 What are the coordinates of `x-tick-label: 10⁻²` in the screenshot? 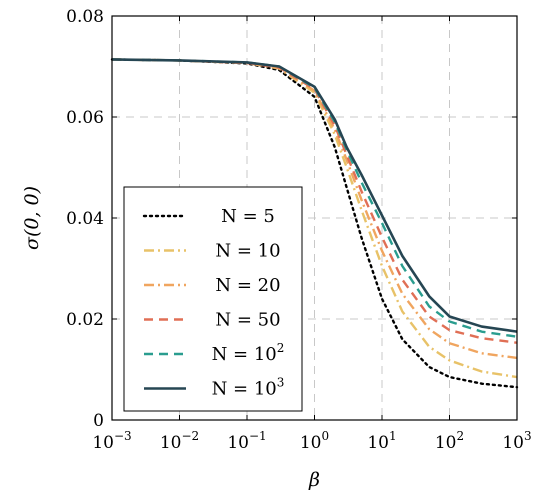 It's located at (179, 441).